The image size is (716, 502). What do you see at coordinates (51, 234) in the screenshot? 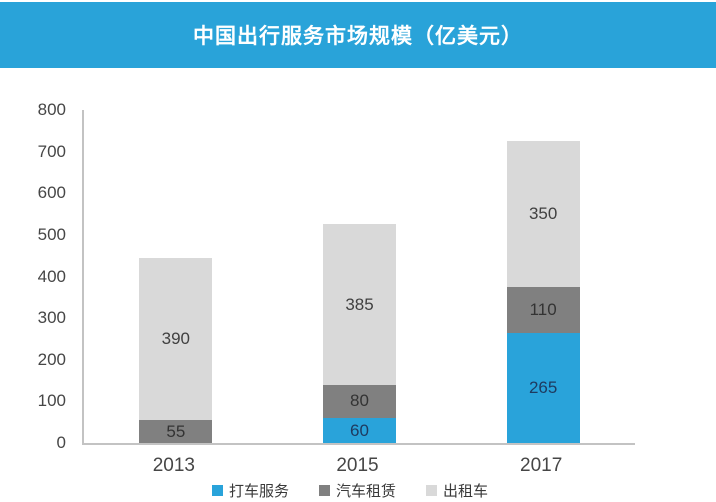
I see `y-tick-label: 500` at bounding box center [51, 234].